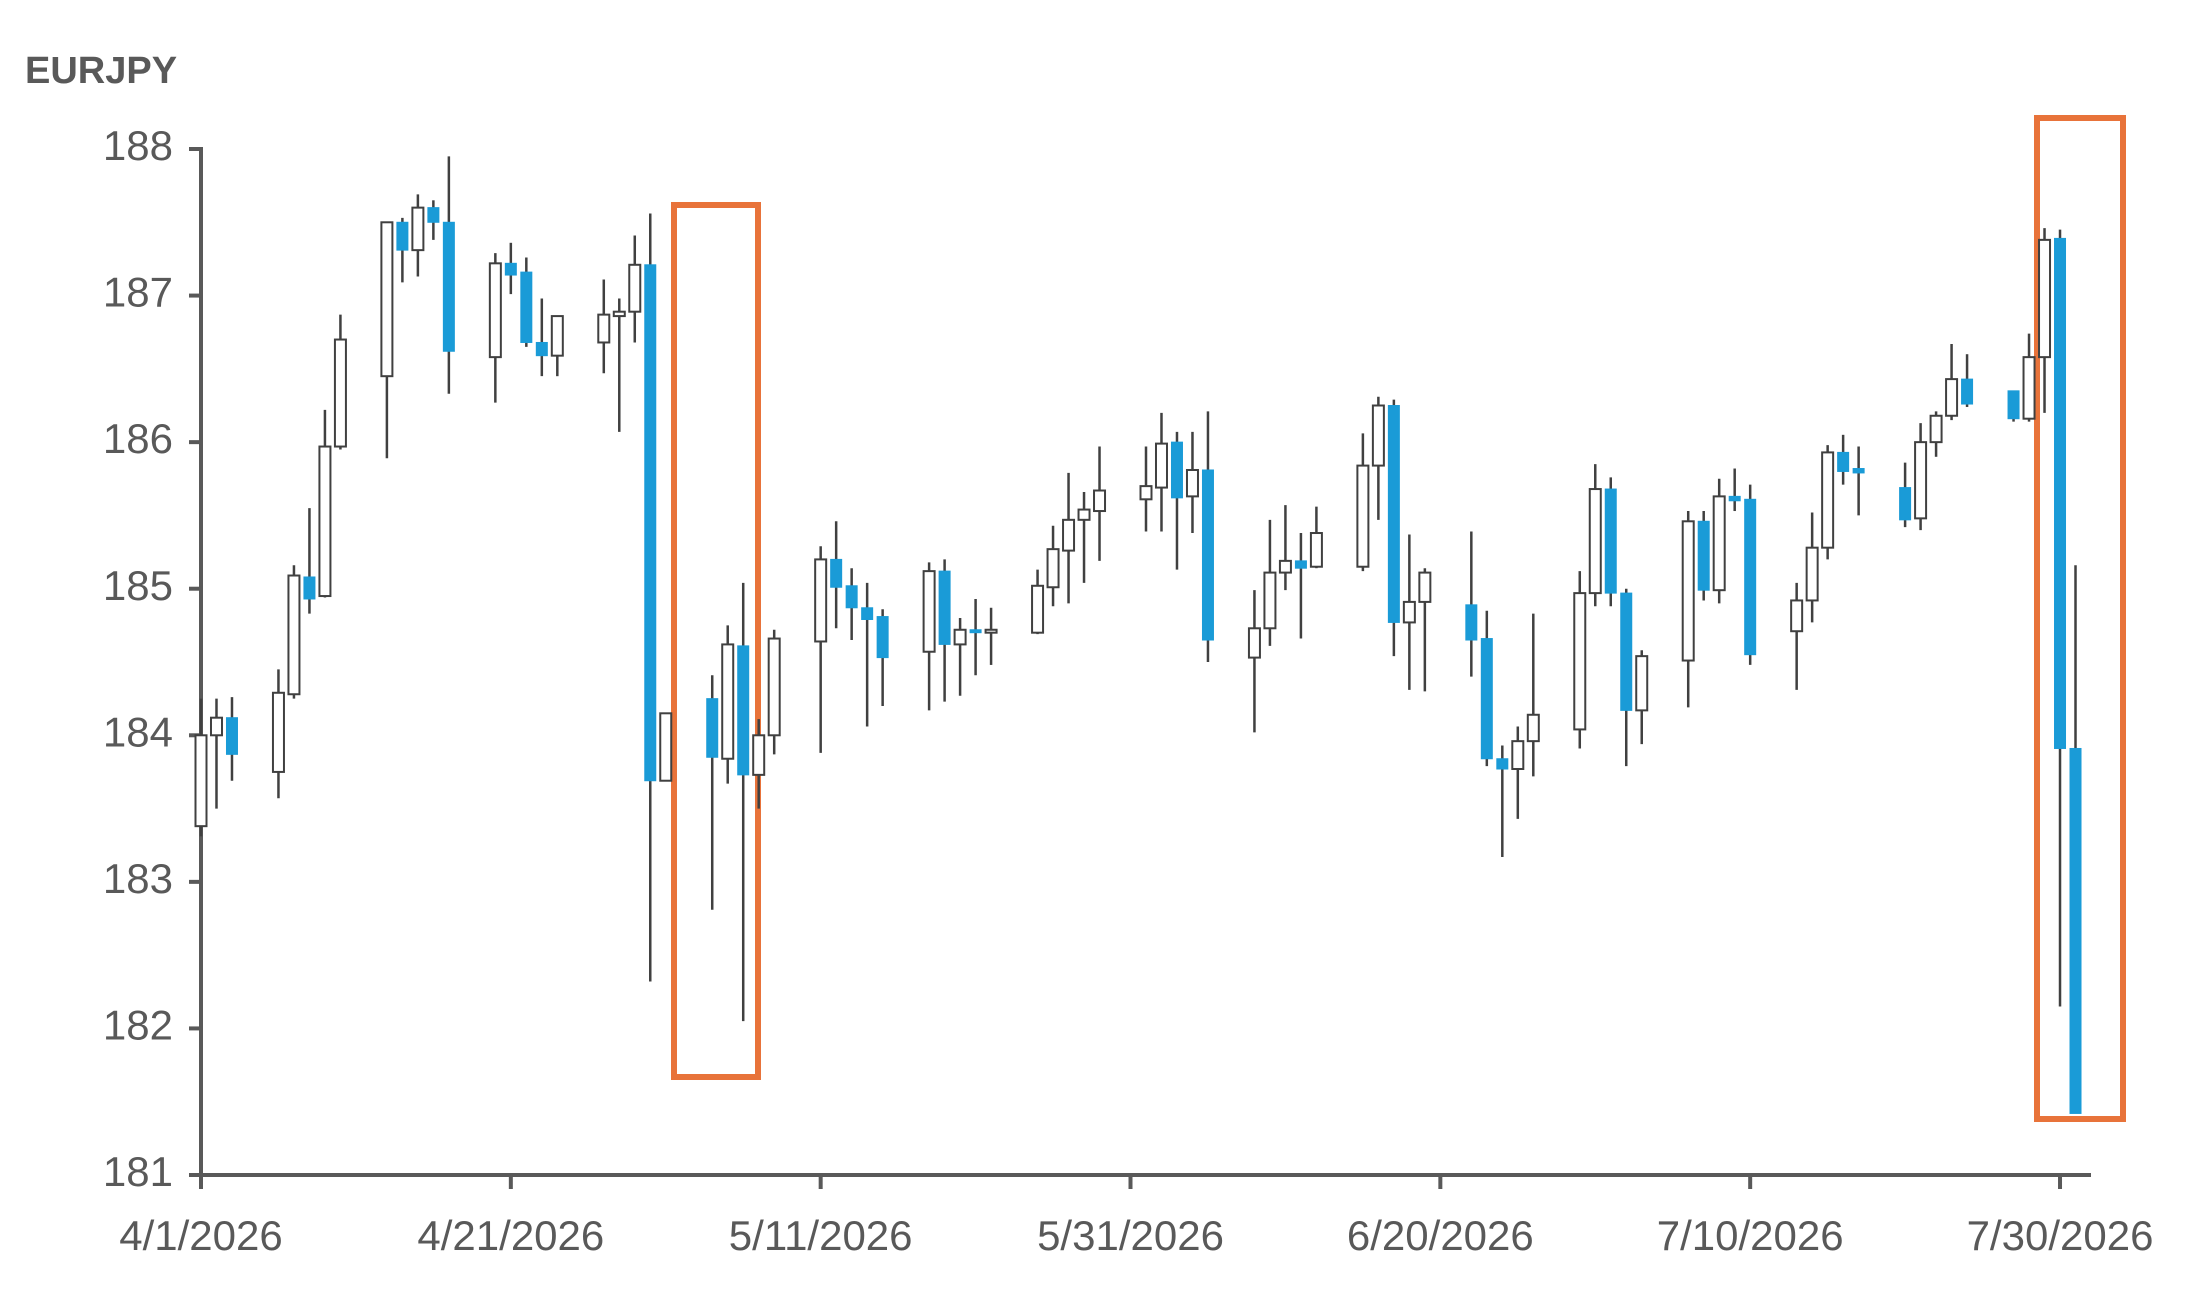 This screenshot has width=2191, height=1312. I want to click on y-tick-label: 181, so click(138, 1171).